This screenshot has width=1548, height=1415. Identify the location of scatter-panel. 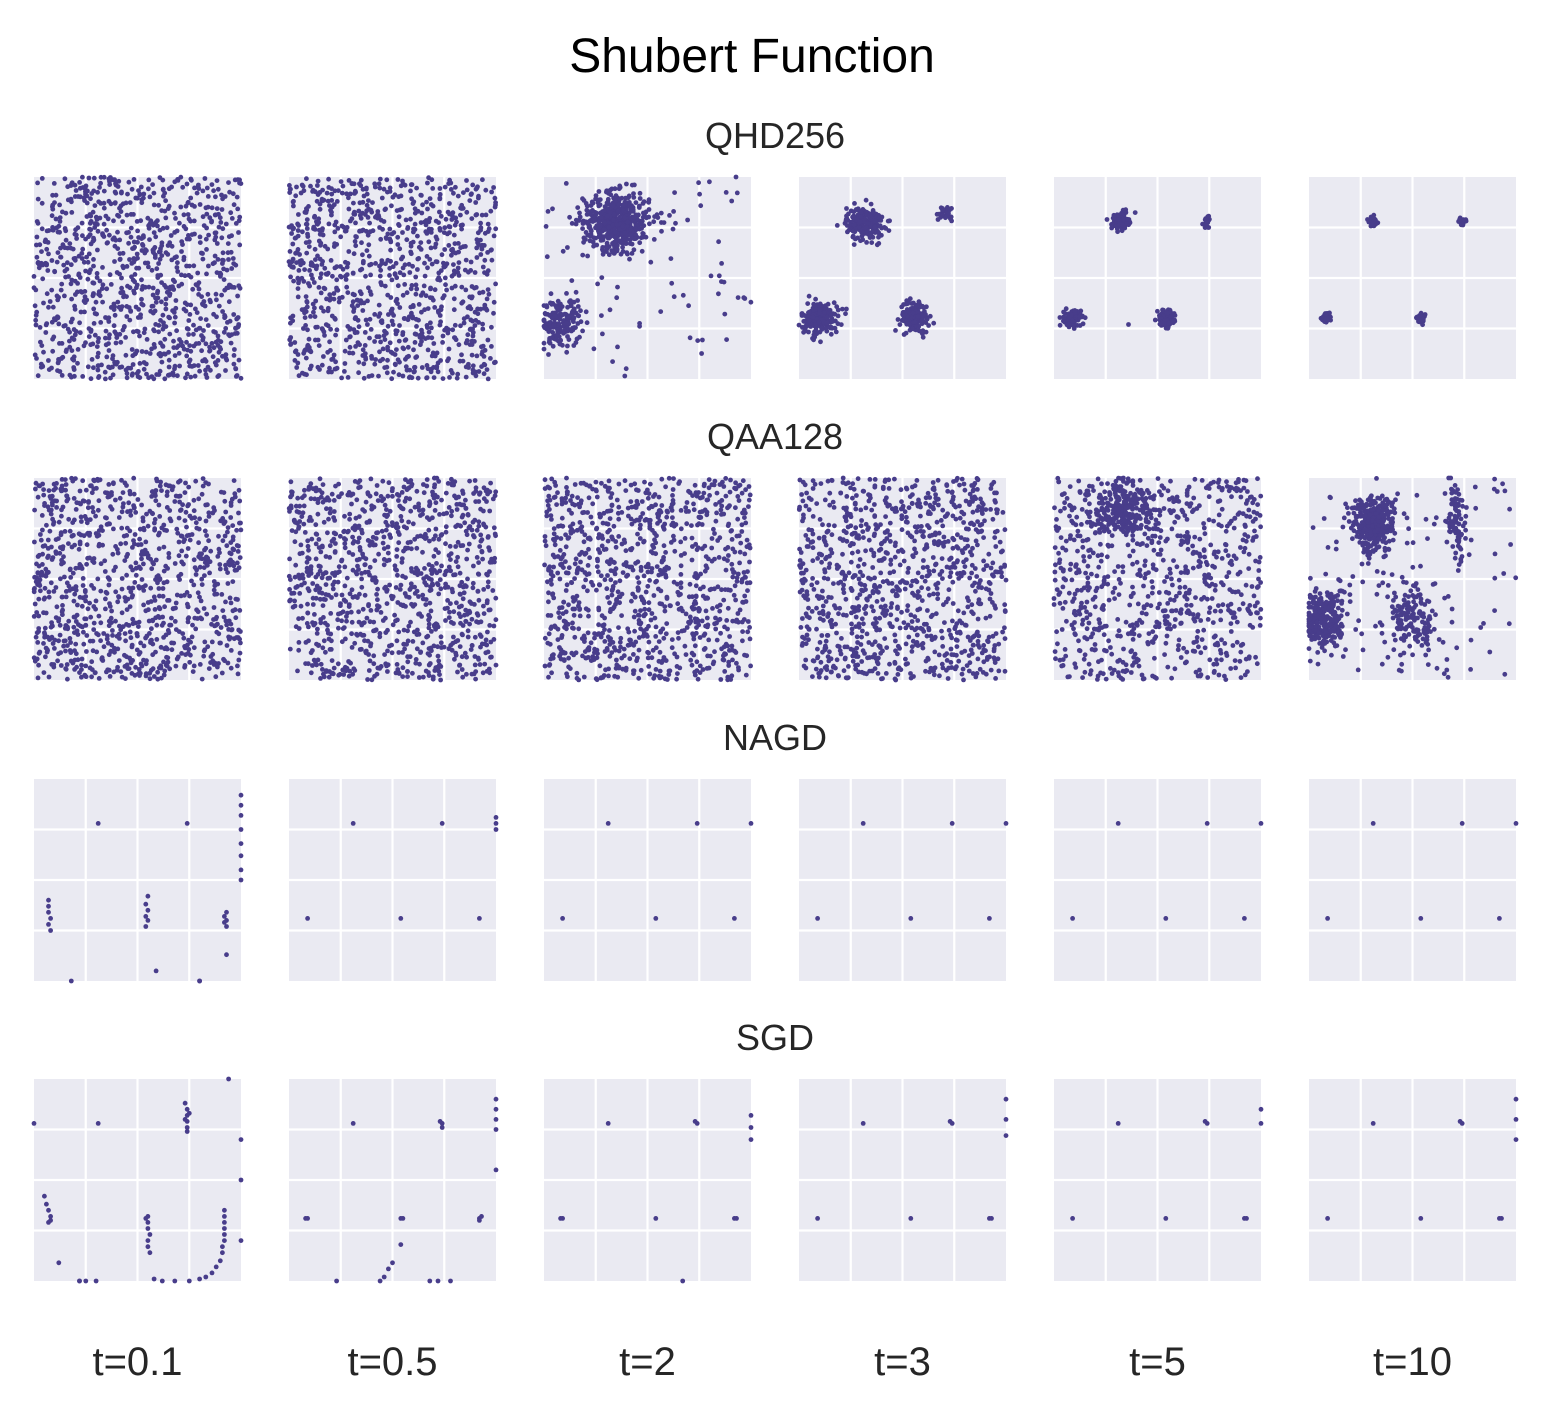
(647, 276).